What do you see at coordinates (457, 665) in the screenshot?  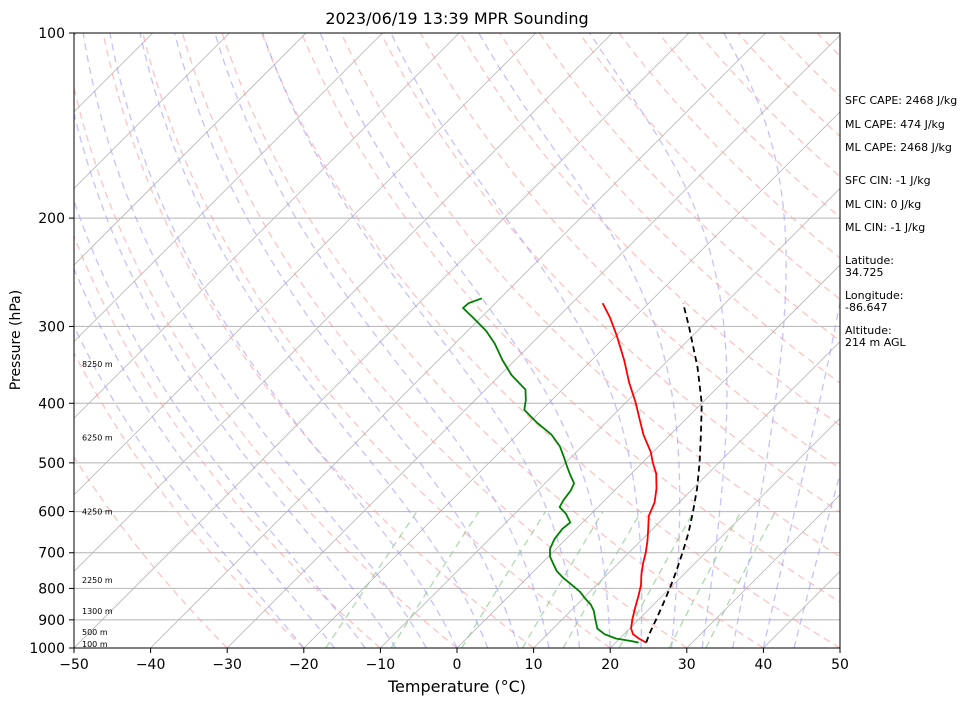 I see `x-tick-label: 0` at bounding box center [457, 665].